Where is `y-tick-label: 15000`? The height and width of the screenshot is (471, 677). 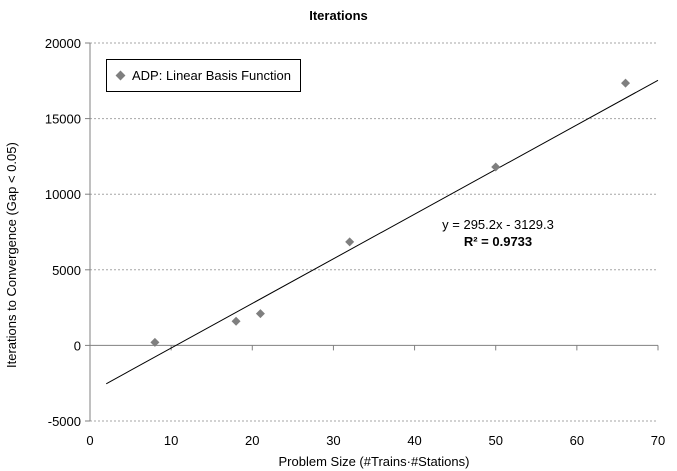 y-tick-label: 15000 is located at coordinates (63, 119).